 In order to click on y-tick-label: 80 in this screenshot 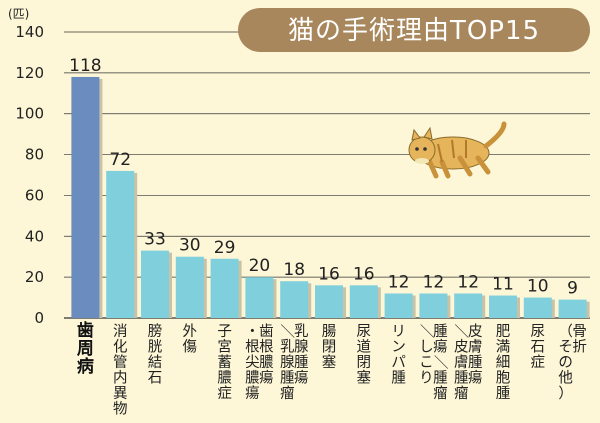, I will do `click(34, 155)`.